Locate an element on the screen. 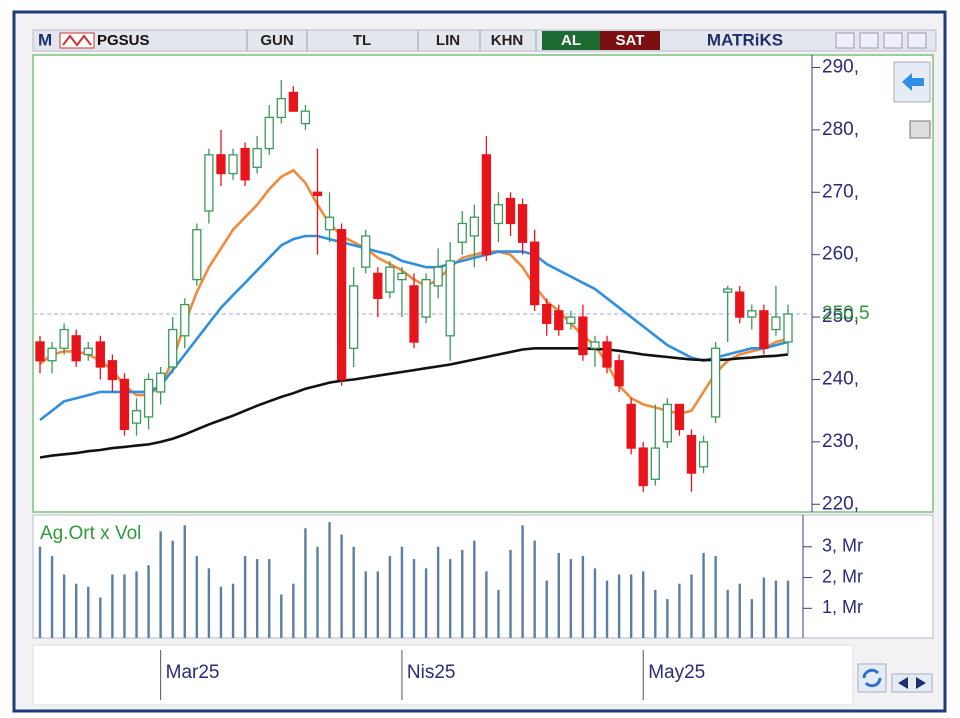 Image resolution: width=960 pixels, height=718 pixels. toolbar is located at coordinates (484, 40).